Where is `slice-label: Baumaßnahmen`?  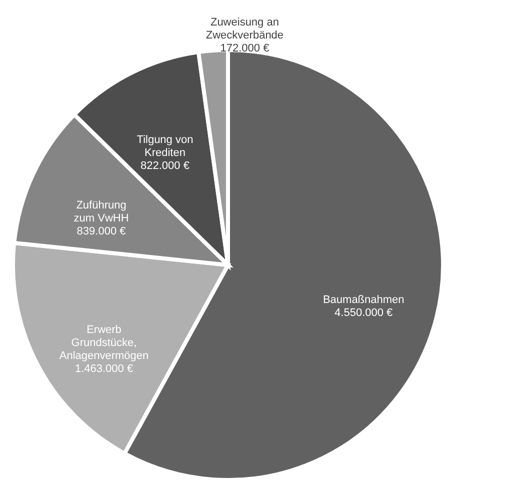
slice-label: Baumaßnahmen is located at coordinates (363, 300).